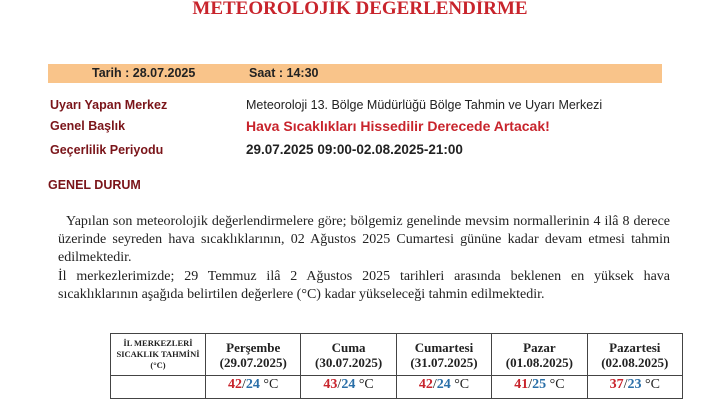  I want to click on day-date: (01.08.2025), so click(539, 362).